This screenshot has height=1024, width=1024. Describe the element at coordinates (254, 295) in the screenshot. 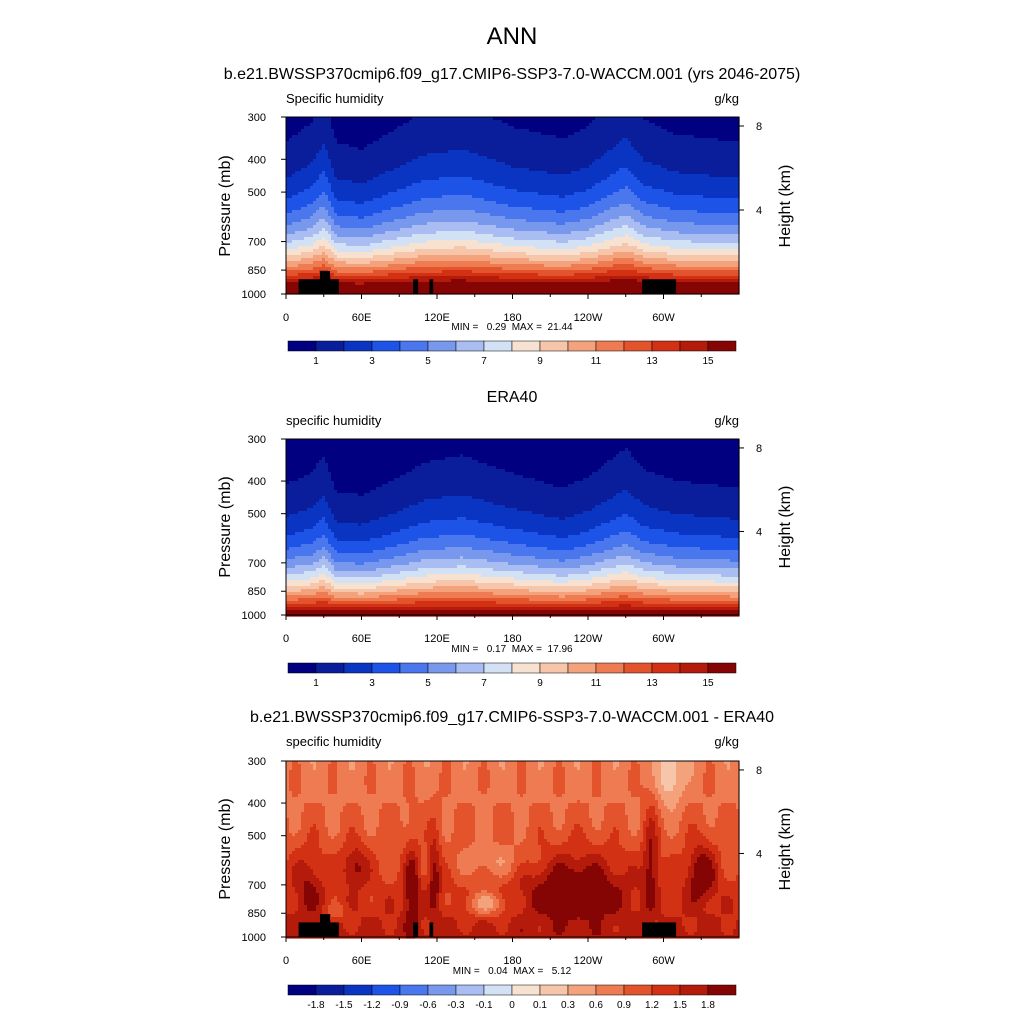

I see `y-tick-label: 1000` at that location.